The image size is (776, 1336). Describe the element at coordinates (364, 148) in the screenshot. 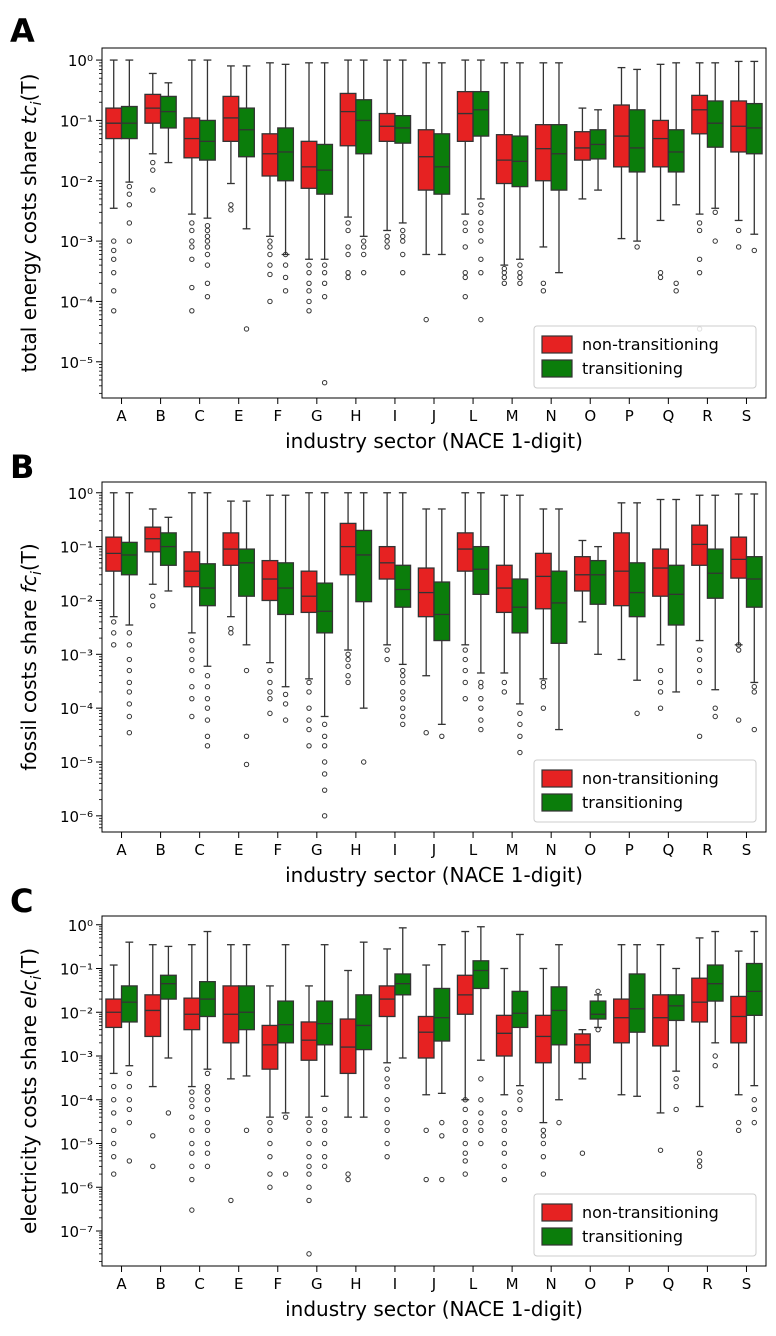

I see `box-H-transitioning` at that location.